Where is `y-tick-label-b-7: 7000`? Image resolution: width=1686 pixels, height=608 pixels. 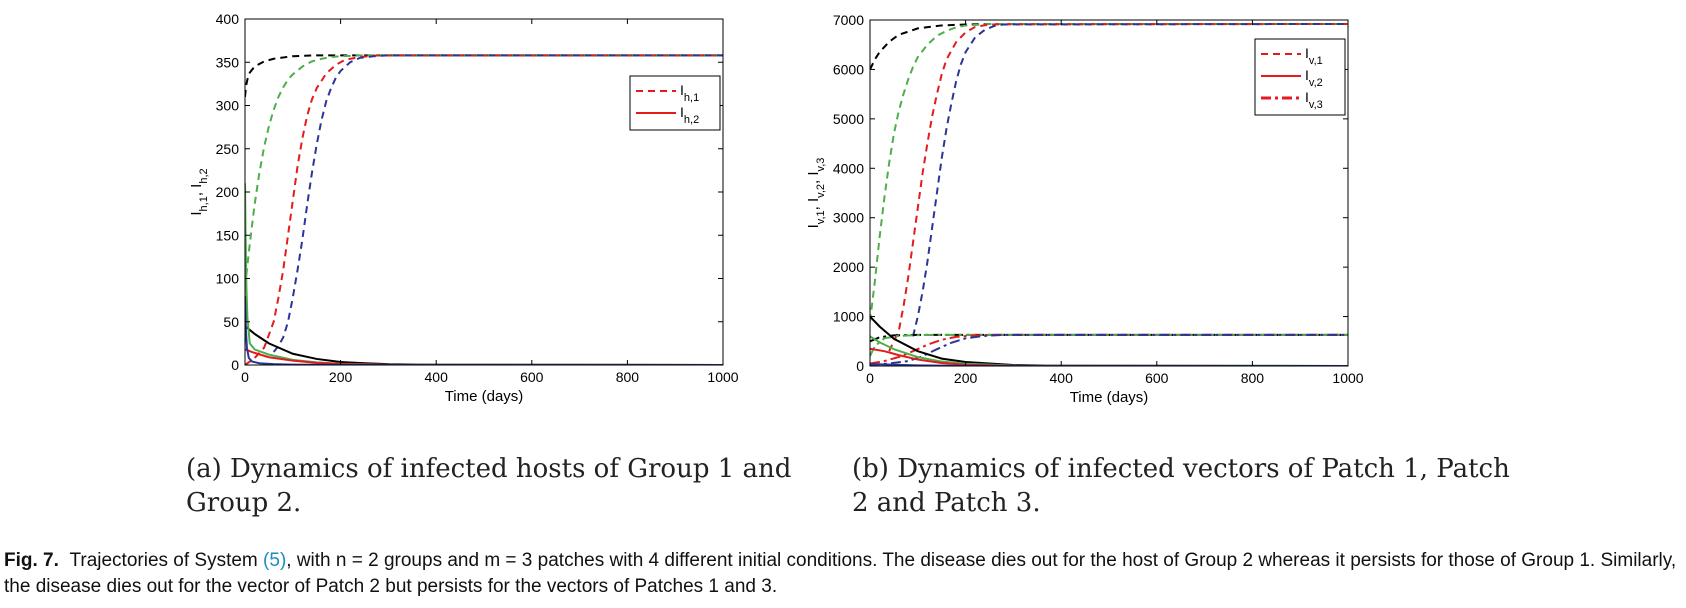
y-tick-label-b-7: 7000 is located at coordinates (848, 20).